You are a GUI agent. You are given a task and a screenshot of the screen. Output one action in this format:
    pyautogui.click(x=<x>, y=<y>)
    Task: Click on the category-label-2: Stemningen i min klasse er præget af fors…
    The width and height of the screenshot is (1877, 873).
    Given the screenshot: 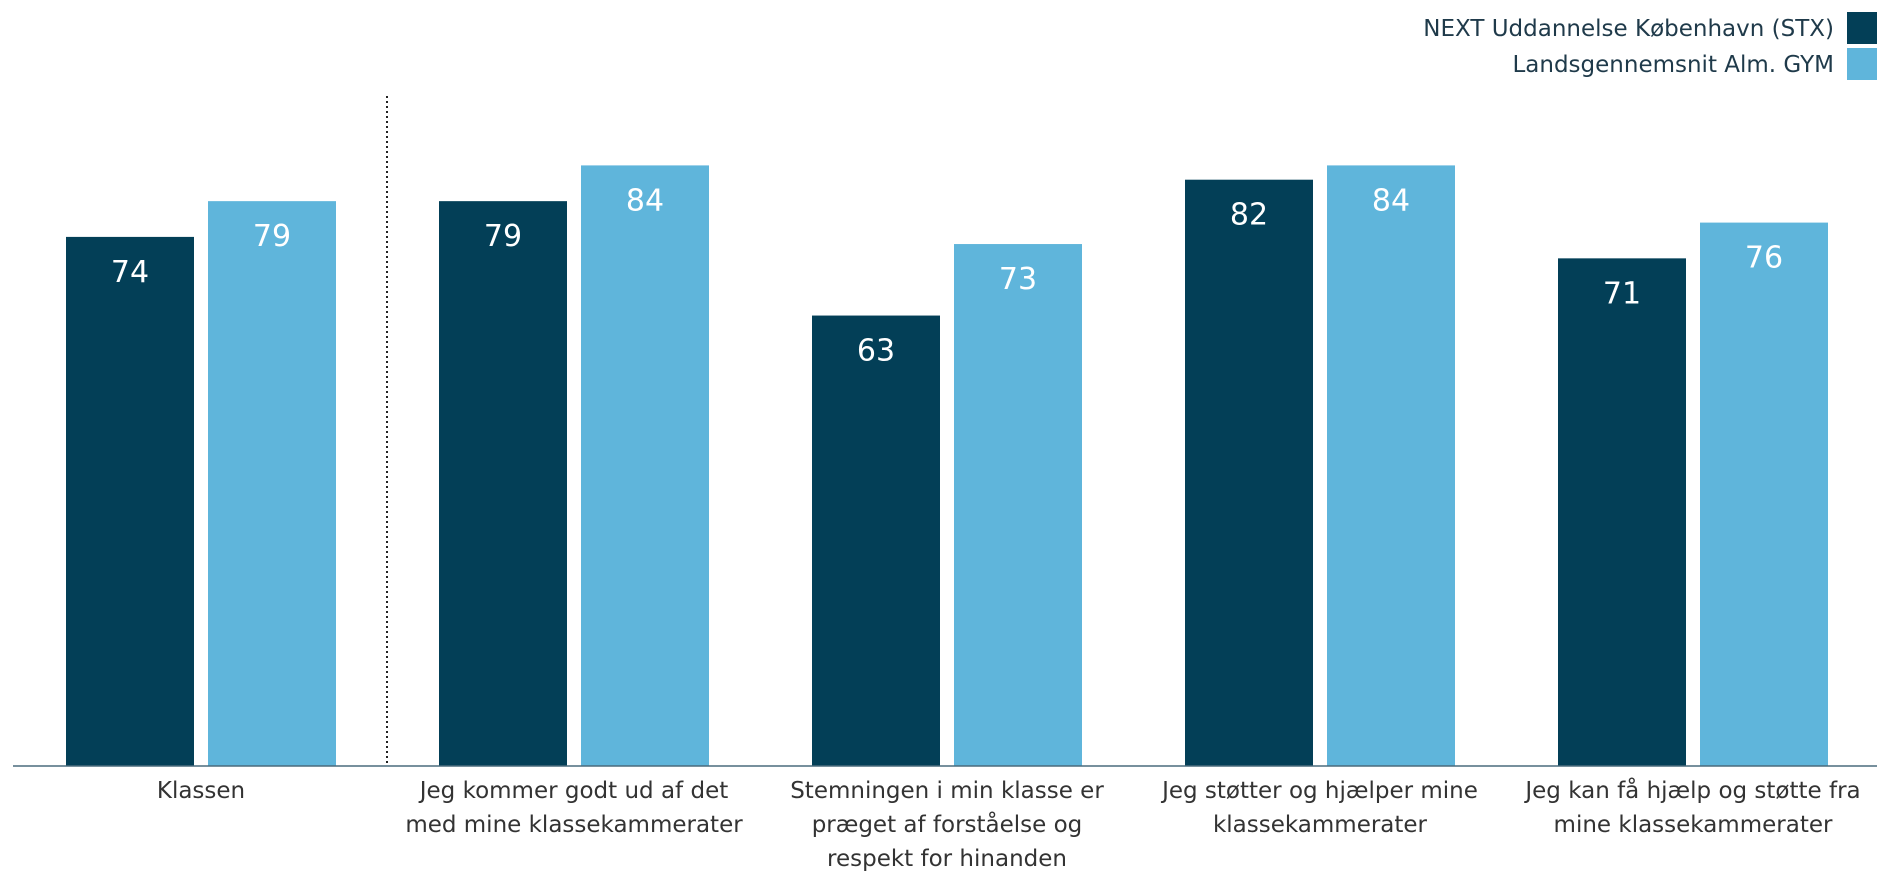 What is the action you would take?
    pyautogui.click(x=947, y=825)
    